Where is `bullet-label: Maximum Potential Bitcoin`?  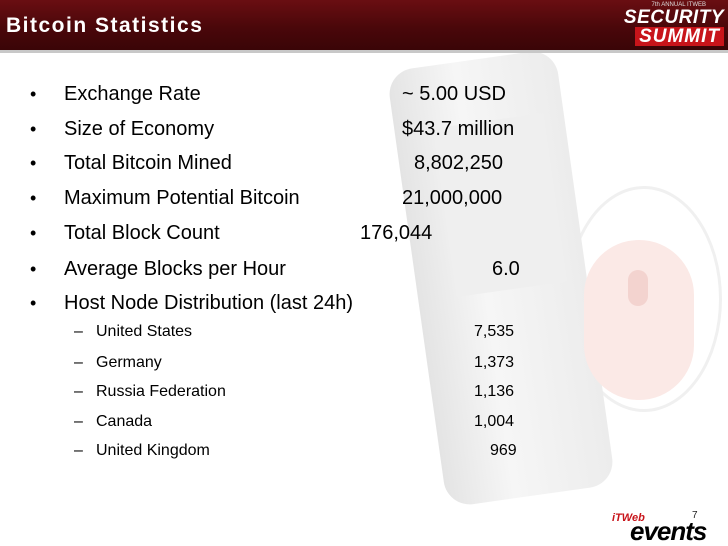 bullet-label: Maximum Potential Bitcoin is located at coordinates (182, 198).